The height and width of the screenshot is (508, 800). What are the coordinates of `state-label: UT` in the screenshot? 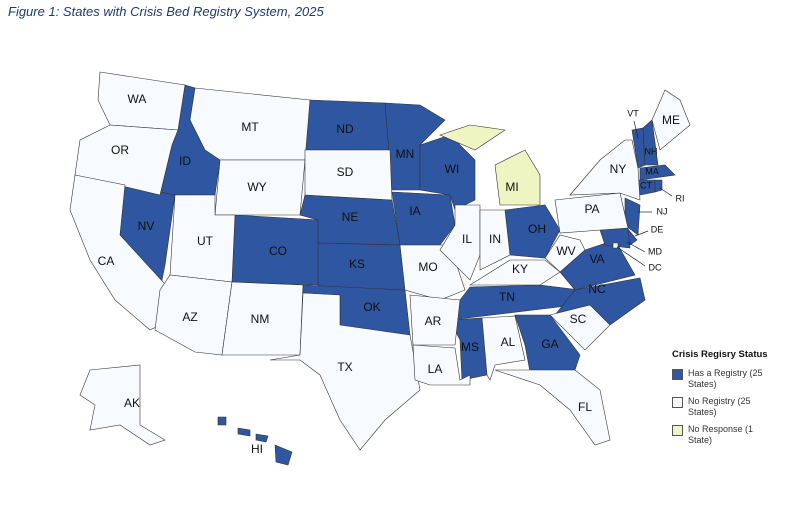 It's located at (205, 241).